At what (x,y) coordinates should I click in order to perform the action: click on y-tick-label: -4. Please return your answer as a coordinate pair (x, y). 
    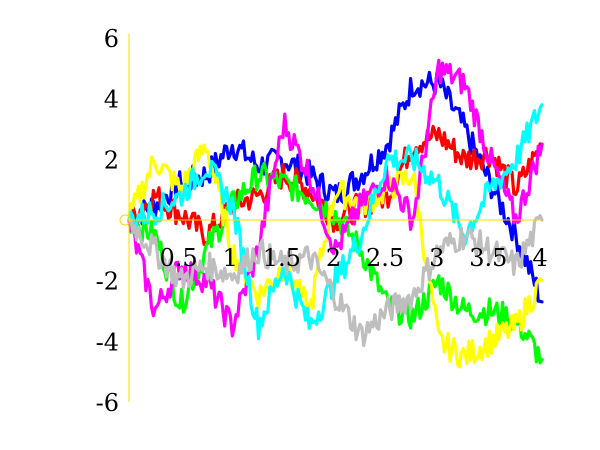
    Looking at the image, I should click on (107, 342).